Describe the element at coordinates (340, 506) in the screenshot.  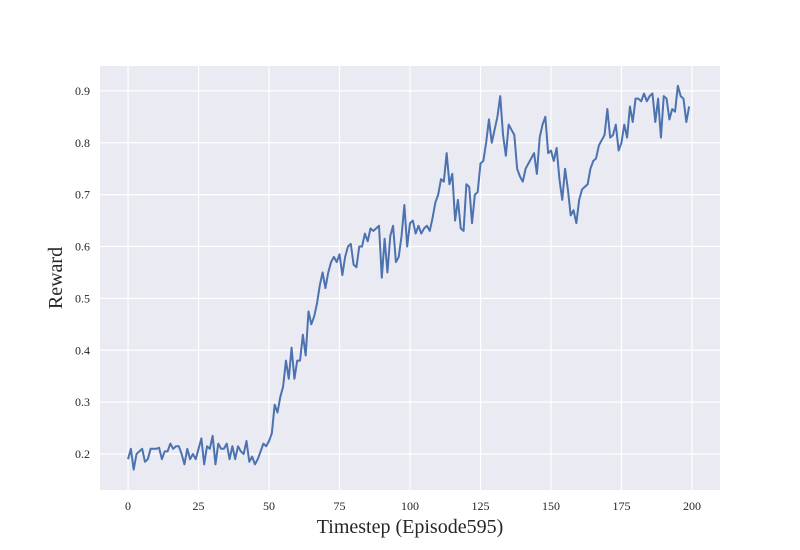
I see `x-tick-label: 75` at that location.